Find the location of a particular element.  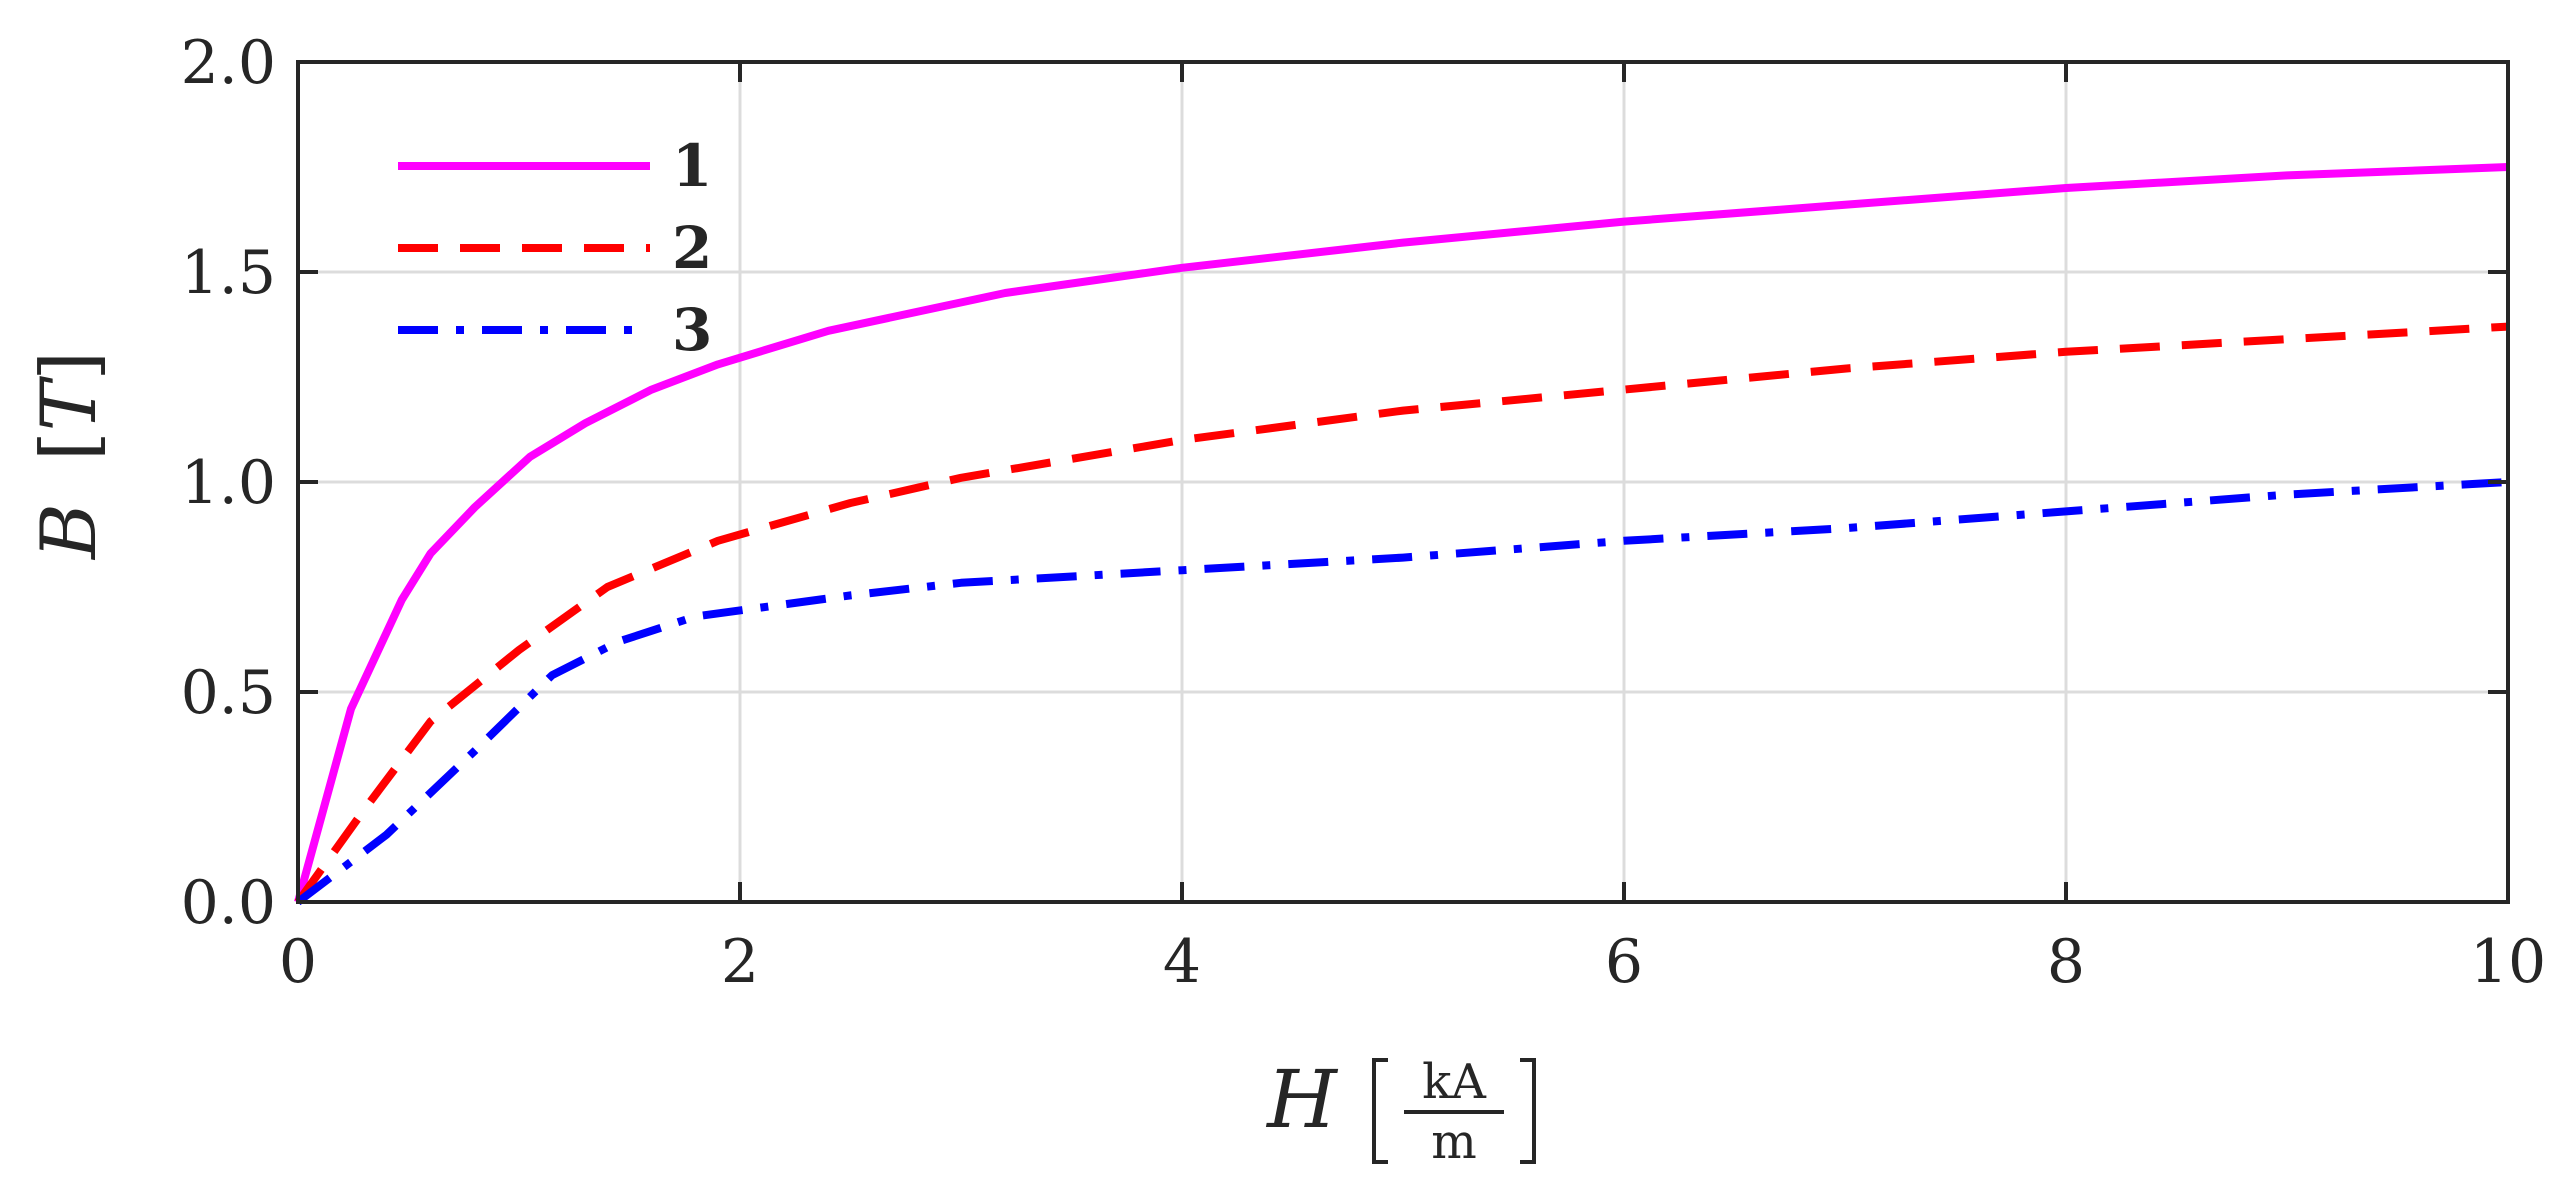

x-axis-unit-numerator: kA is located at coordinates (1454, 1082).